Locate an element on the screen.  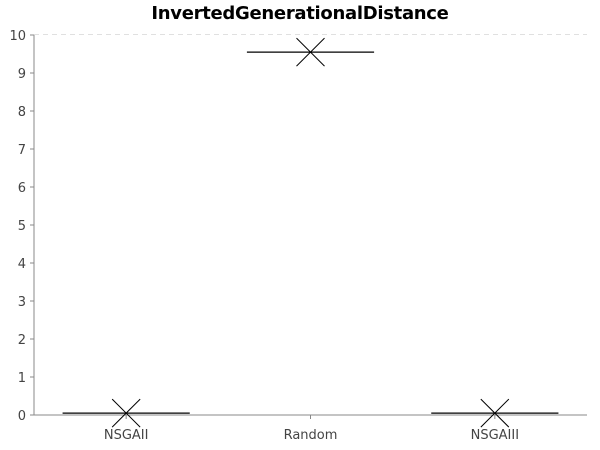
y-tick-labels: 0 1 2 3 4 5 6 7 8 9 10 is located at coordinates (17, 226).